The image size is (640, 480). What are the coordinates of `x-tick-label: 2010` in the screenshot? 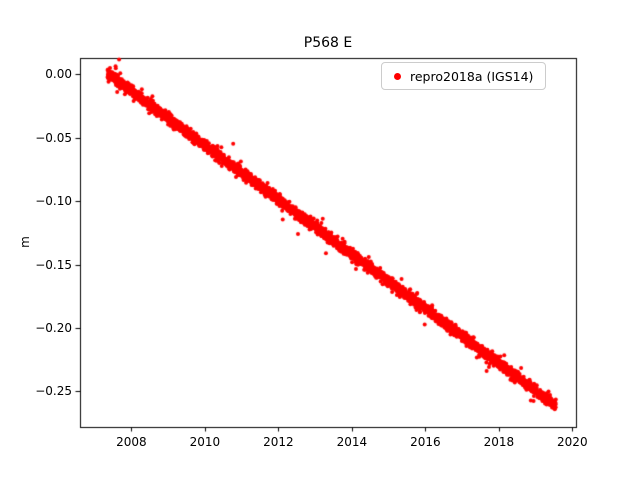 It's located at (205, 442).